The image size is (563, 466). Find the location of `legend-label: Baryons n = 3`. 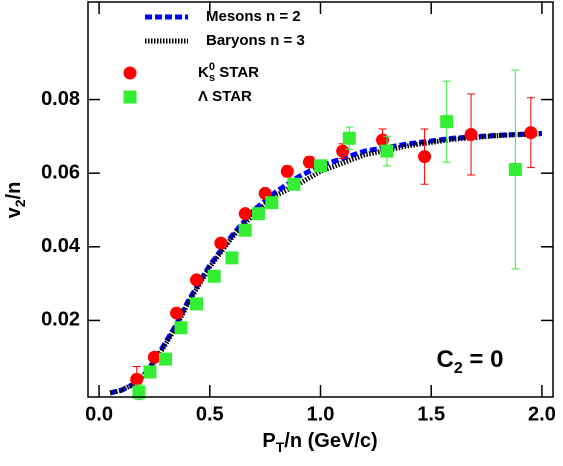

legend-label: Baryons n = 3 is located at coordinates (255, 40).